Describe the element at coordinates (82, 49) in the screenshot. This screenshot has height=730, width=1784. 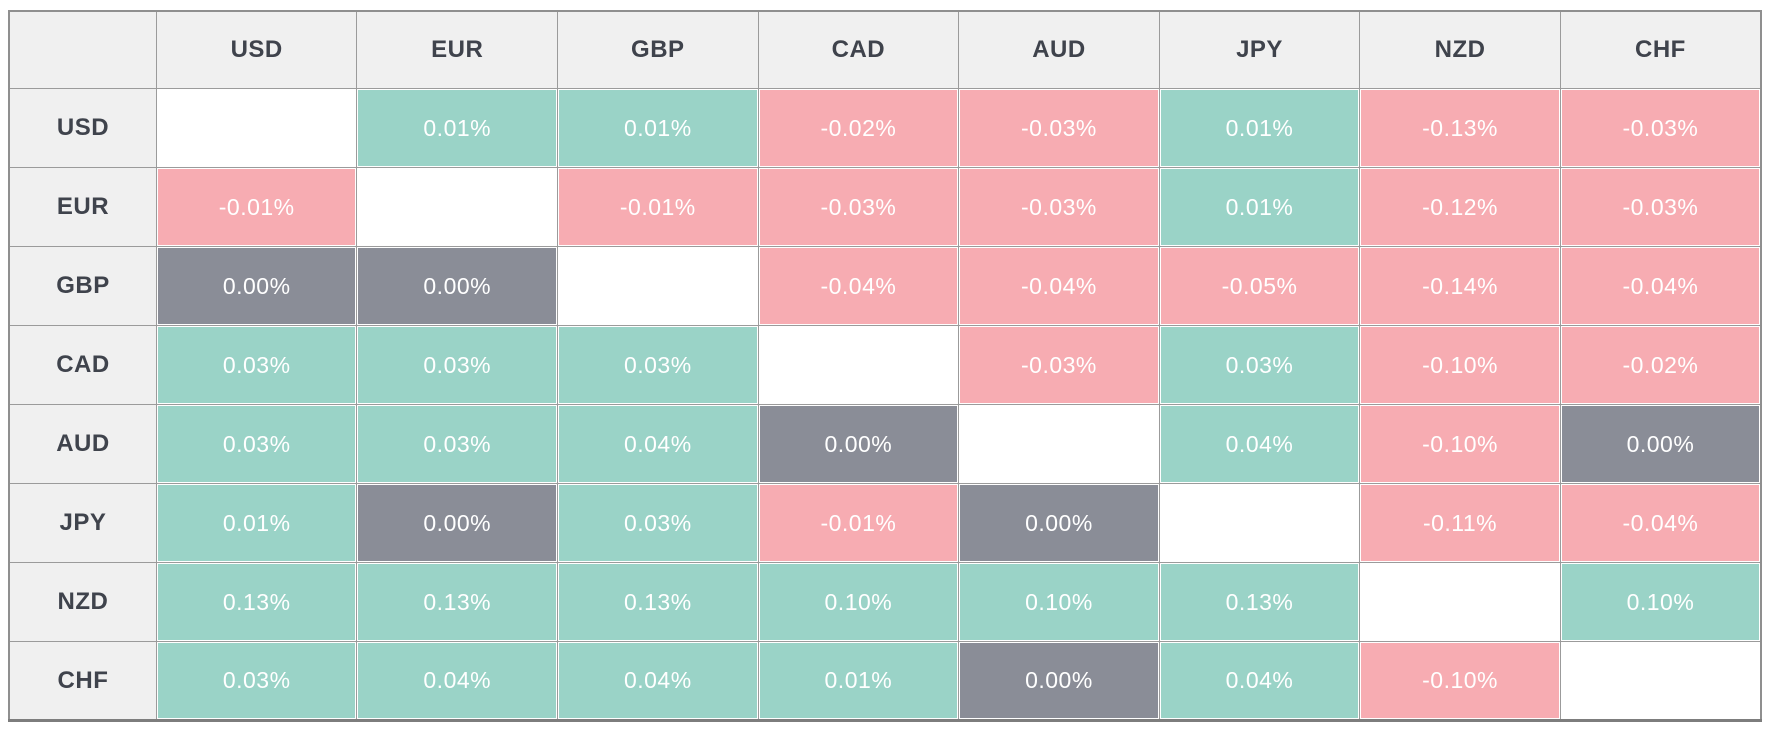
I see `corner-cell` at that location.